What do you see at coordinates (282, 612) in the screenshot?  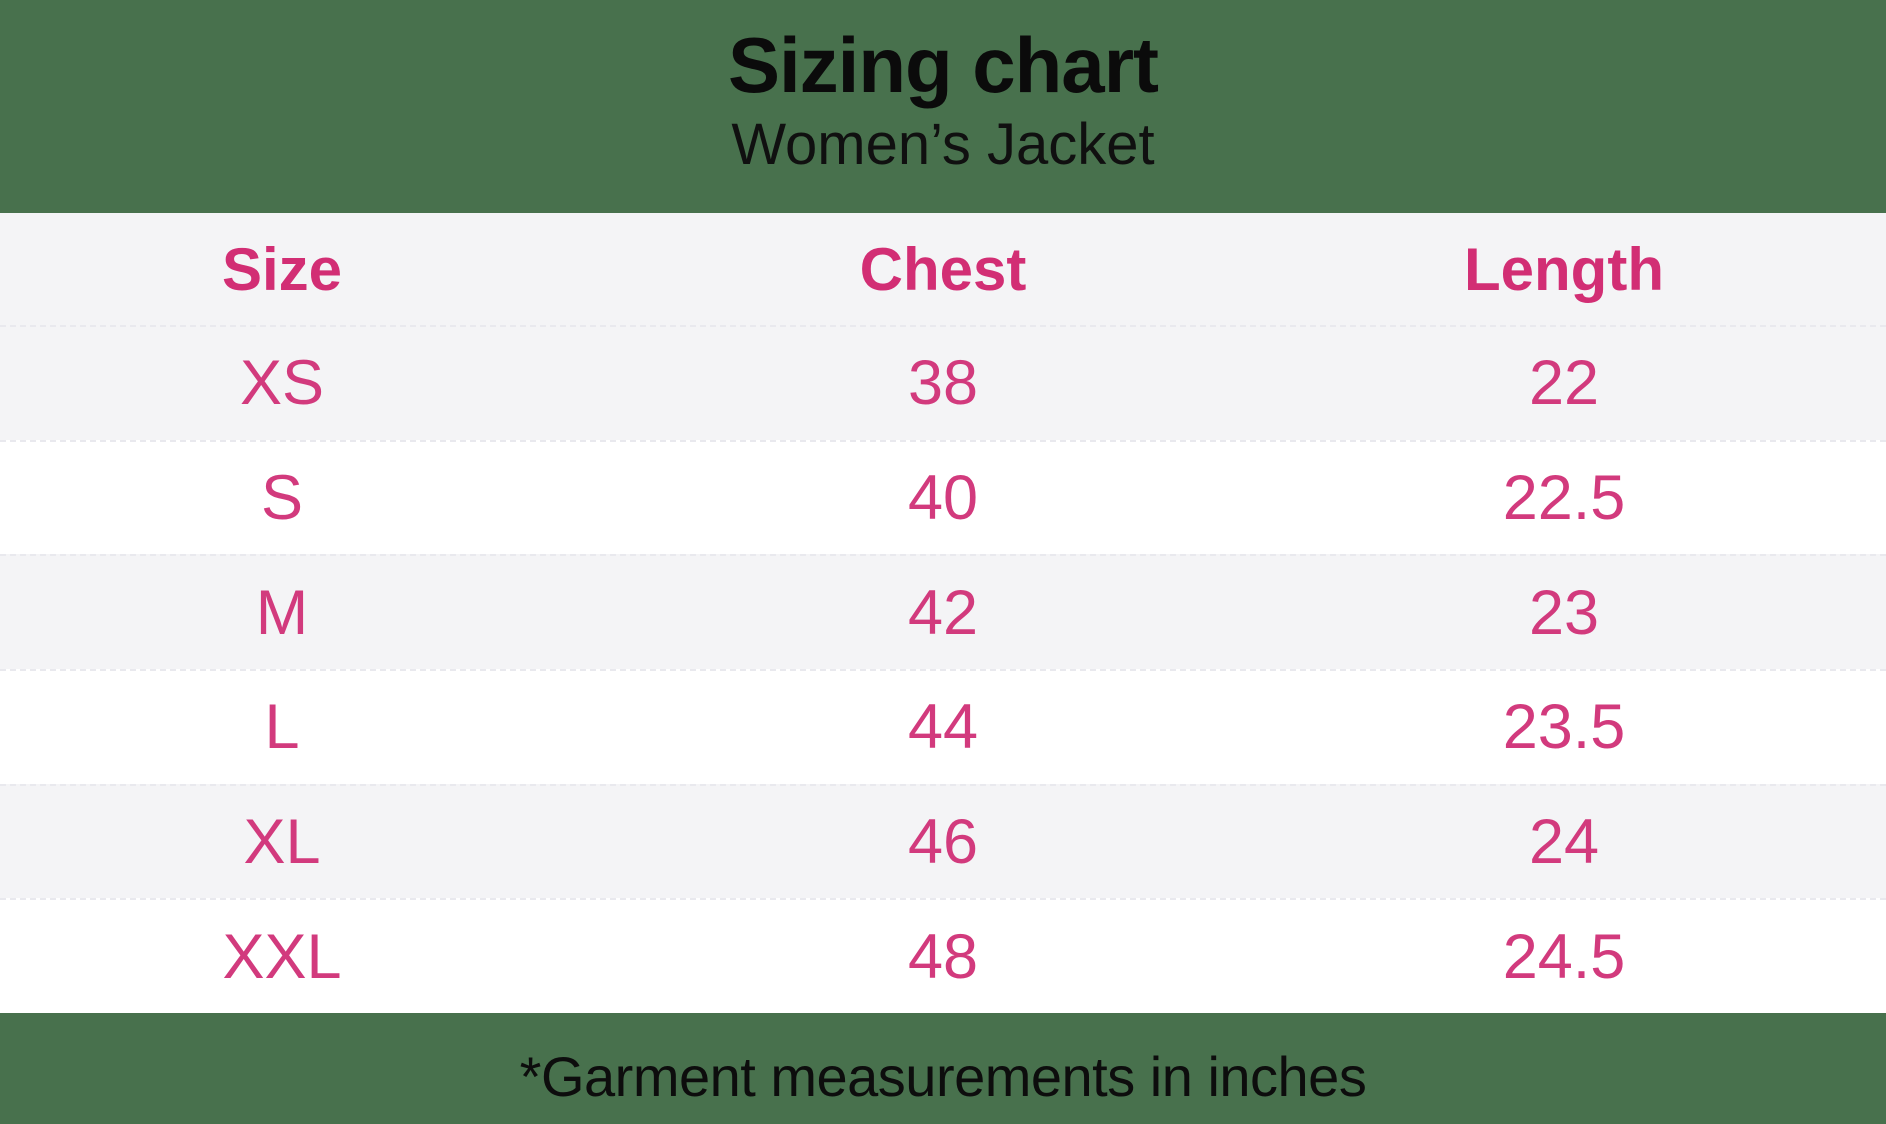 I see `cell-size: M` at bounding box center [282, 612].